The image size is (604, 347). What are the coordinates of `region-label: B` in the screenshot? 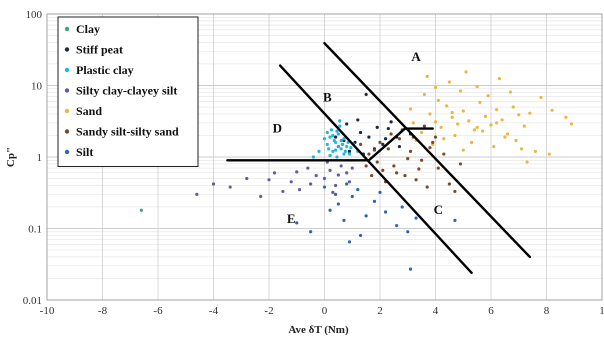 It's located at (327, 96).